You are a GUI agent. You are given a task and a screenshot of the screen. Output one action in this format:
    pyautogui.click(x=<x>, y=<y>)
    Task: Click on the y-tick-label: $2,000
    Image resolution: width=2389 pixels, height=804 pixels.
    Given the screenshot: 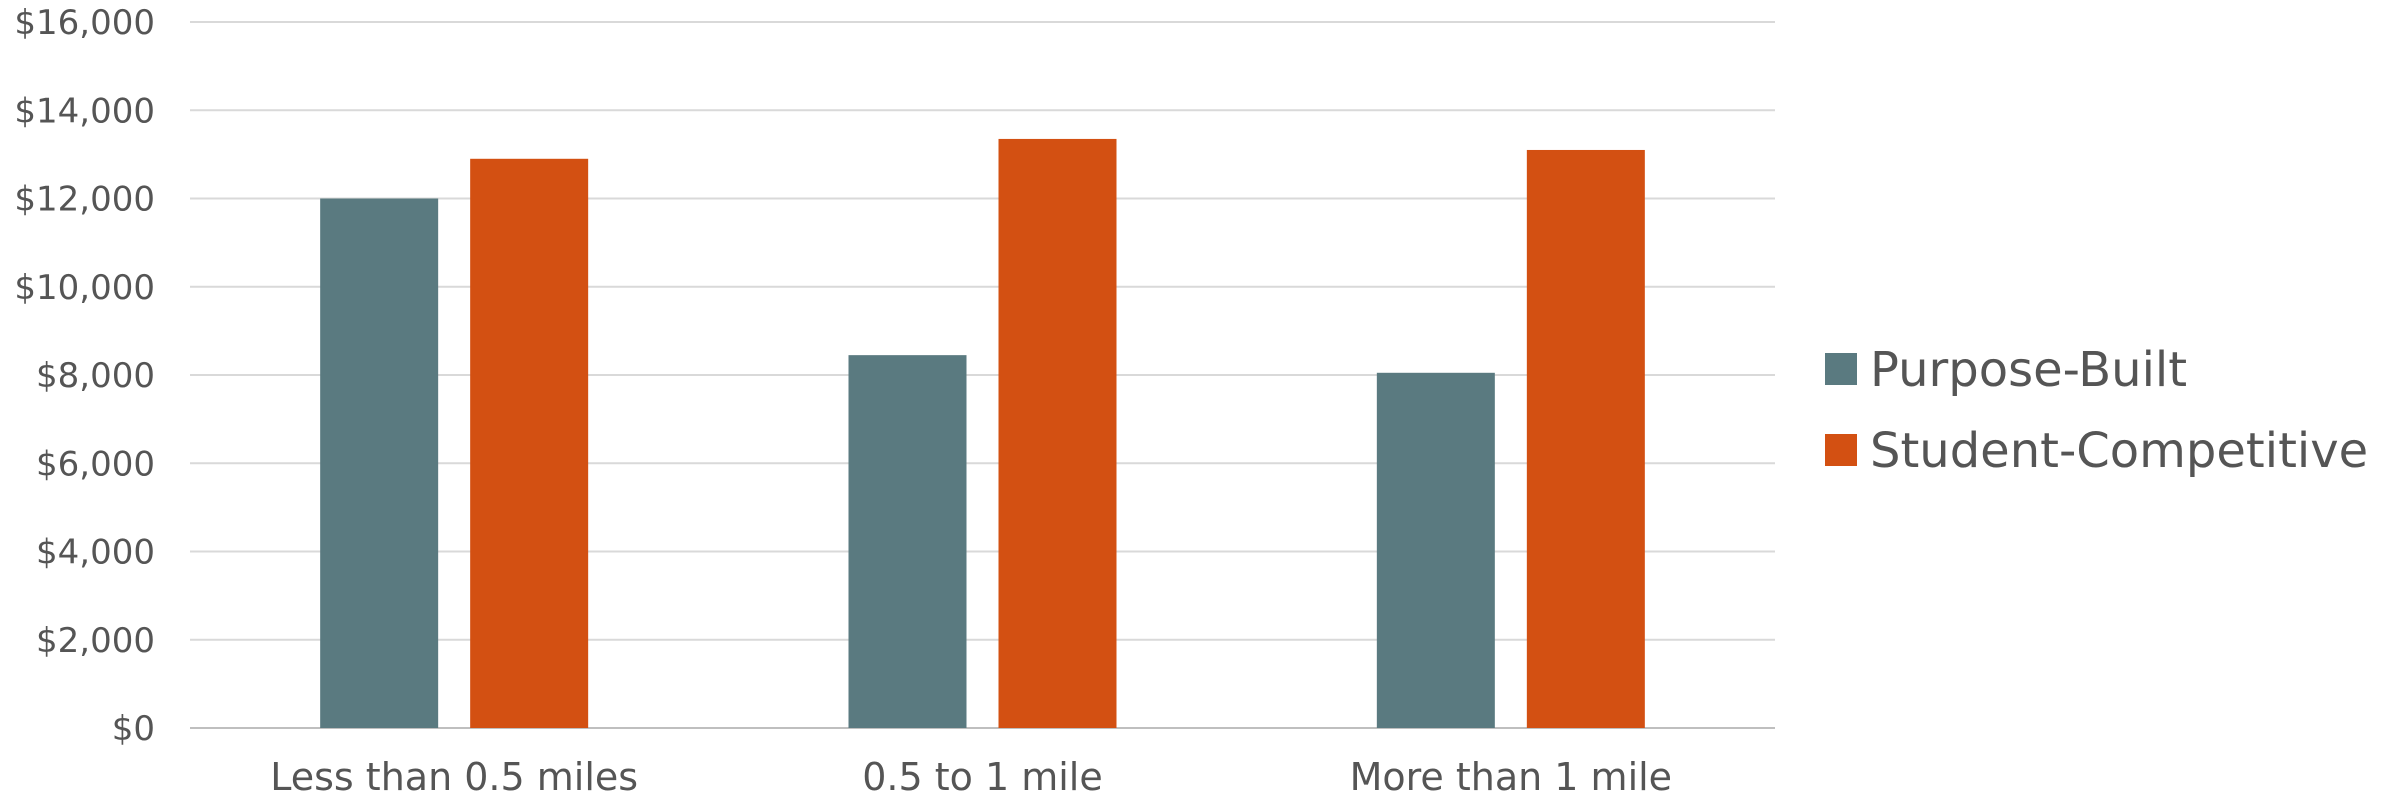 What is the action you would take?
    pyautogui.click(x=95, y=641)
    